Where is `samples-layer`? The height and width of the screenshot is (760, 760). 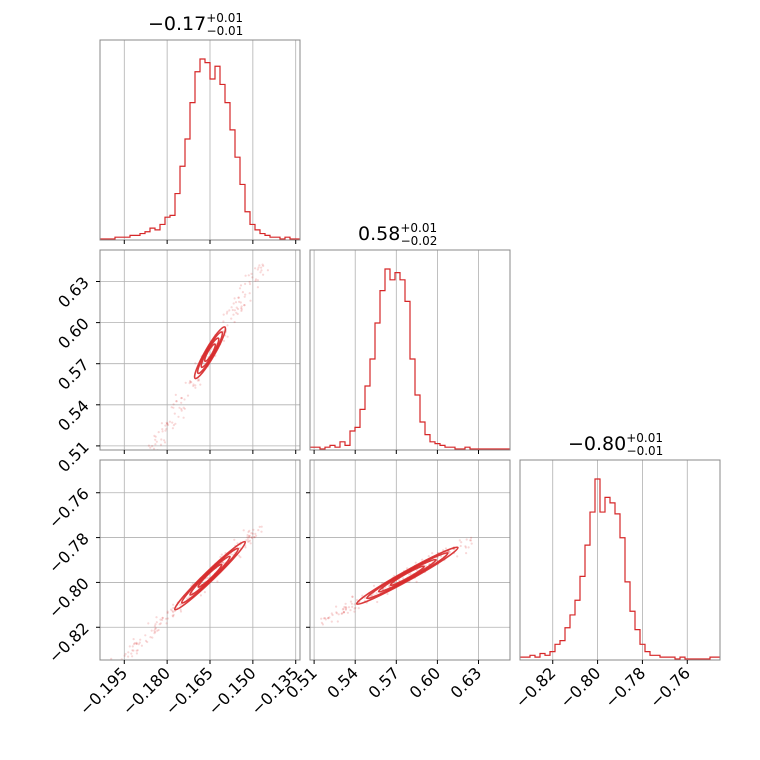 samples-layer is located at coordinates (195, 386).